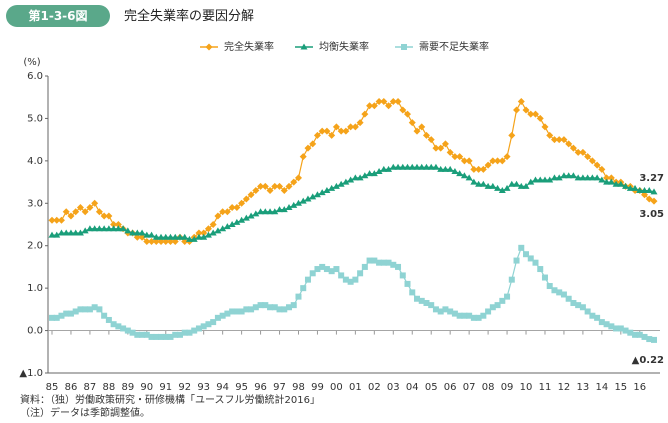  Describe the element at coordinates (35, 203) in the screenshot. I see `y-tick-label: 3.0` at that location.